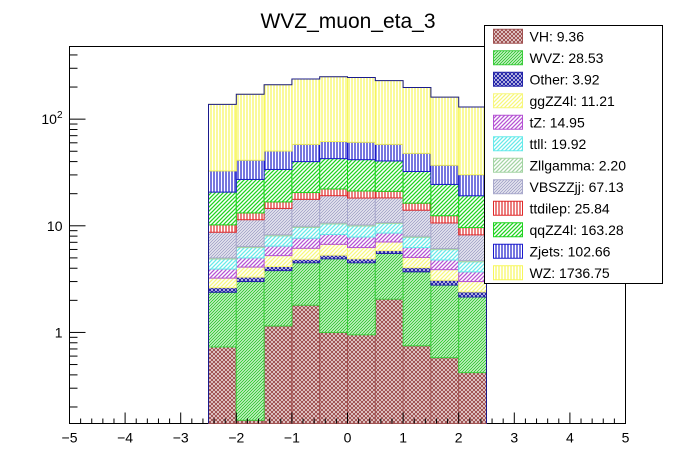  I want to click on x-tick-label: 2, so click(459, 438).